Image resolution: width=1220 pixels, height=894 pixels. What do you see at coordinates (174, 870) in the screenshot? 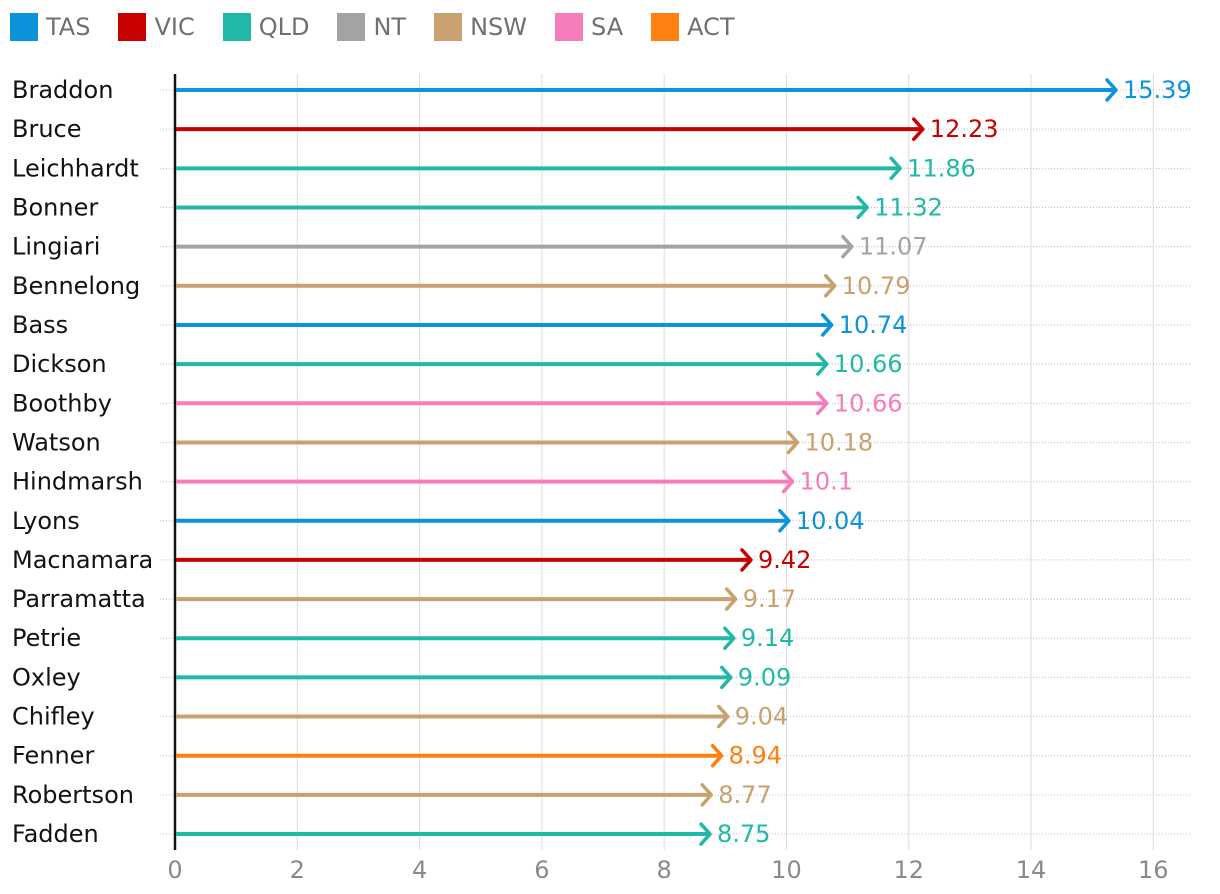
I see `x-tick-label: 0` at bounding box center [174, 870].